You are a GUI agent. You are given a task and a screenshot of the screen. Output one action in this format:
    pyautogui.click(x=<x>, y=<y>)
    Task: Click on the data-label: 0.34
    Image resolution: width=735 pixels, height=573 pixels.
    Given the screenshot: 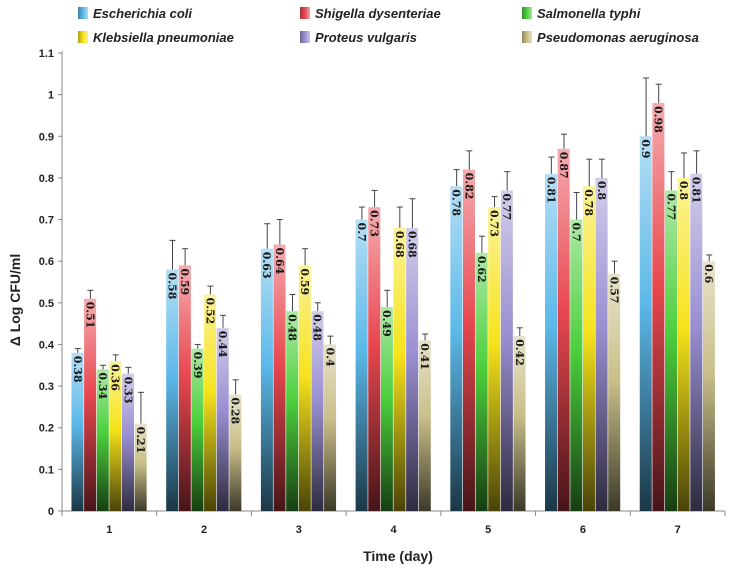 What is the action you would take?
    pyautogui.click(x=102, y=385)
    